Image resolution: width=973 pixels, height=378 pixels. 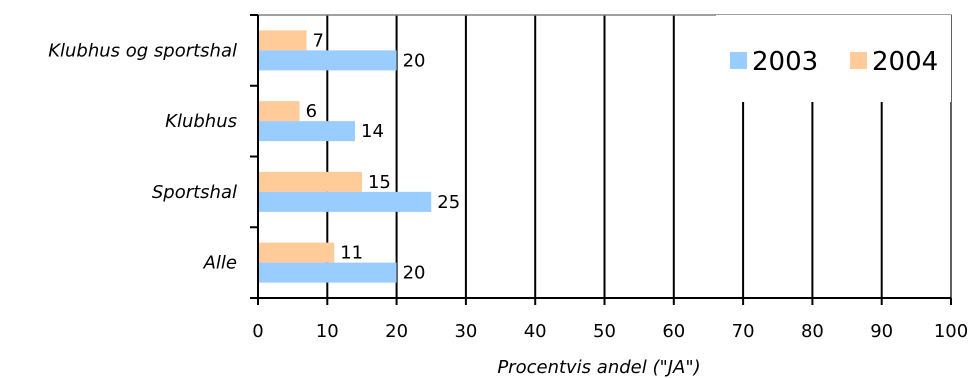 I want to click on x-tick-labels: 0 10 20 30 40 50 60 70 80 90 100, so click(x=610, y=331).